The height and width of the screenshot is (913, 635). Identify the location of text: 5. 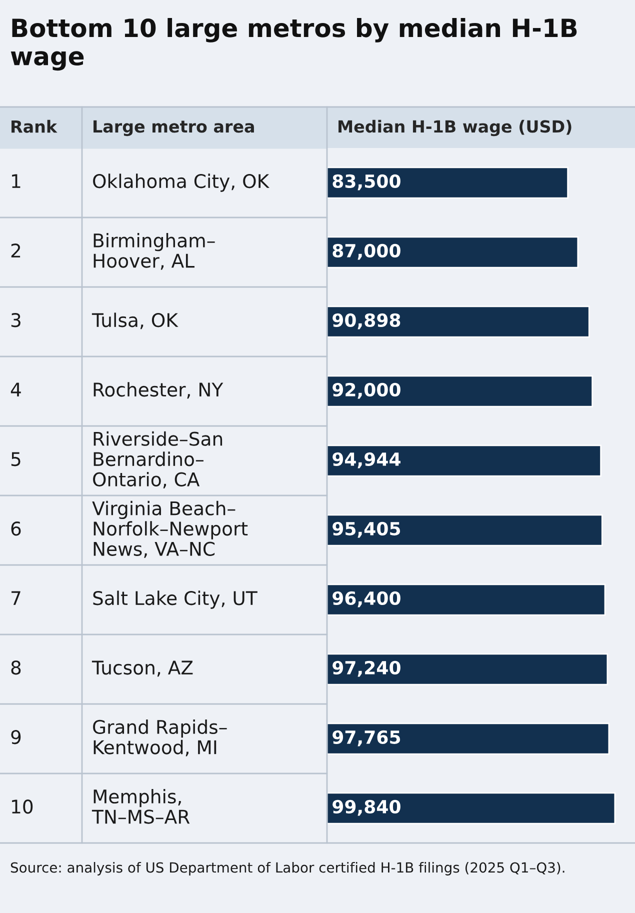
(15, 459).